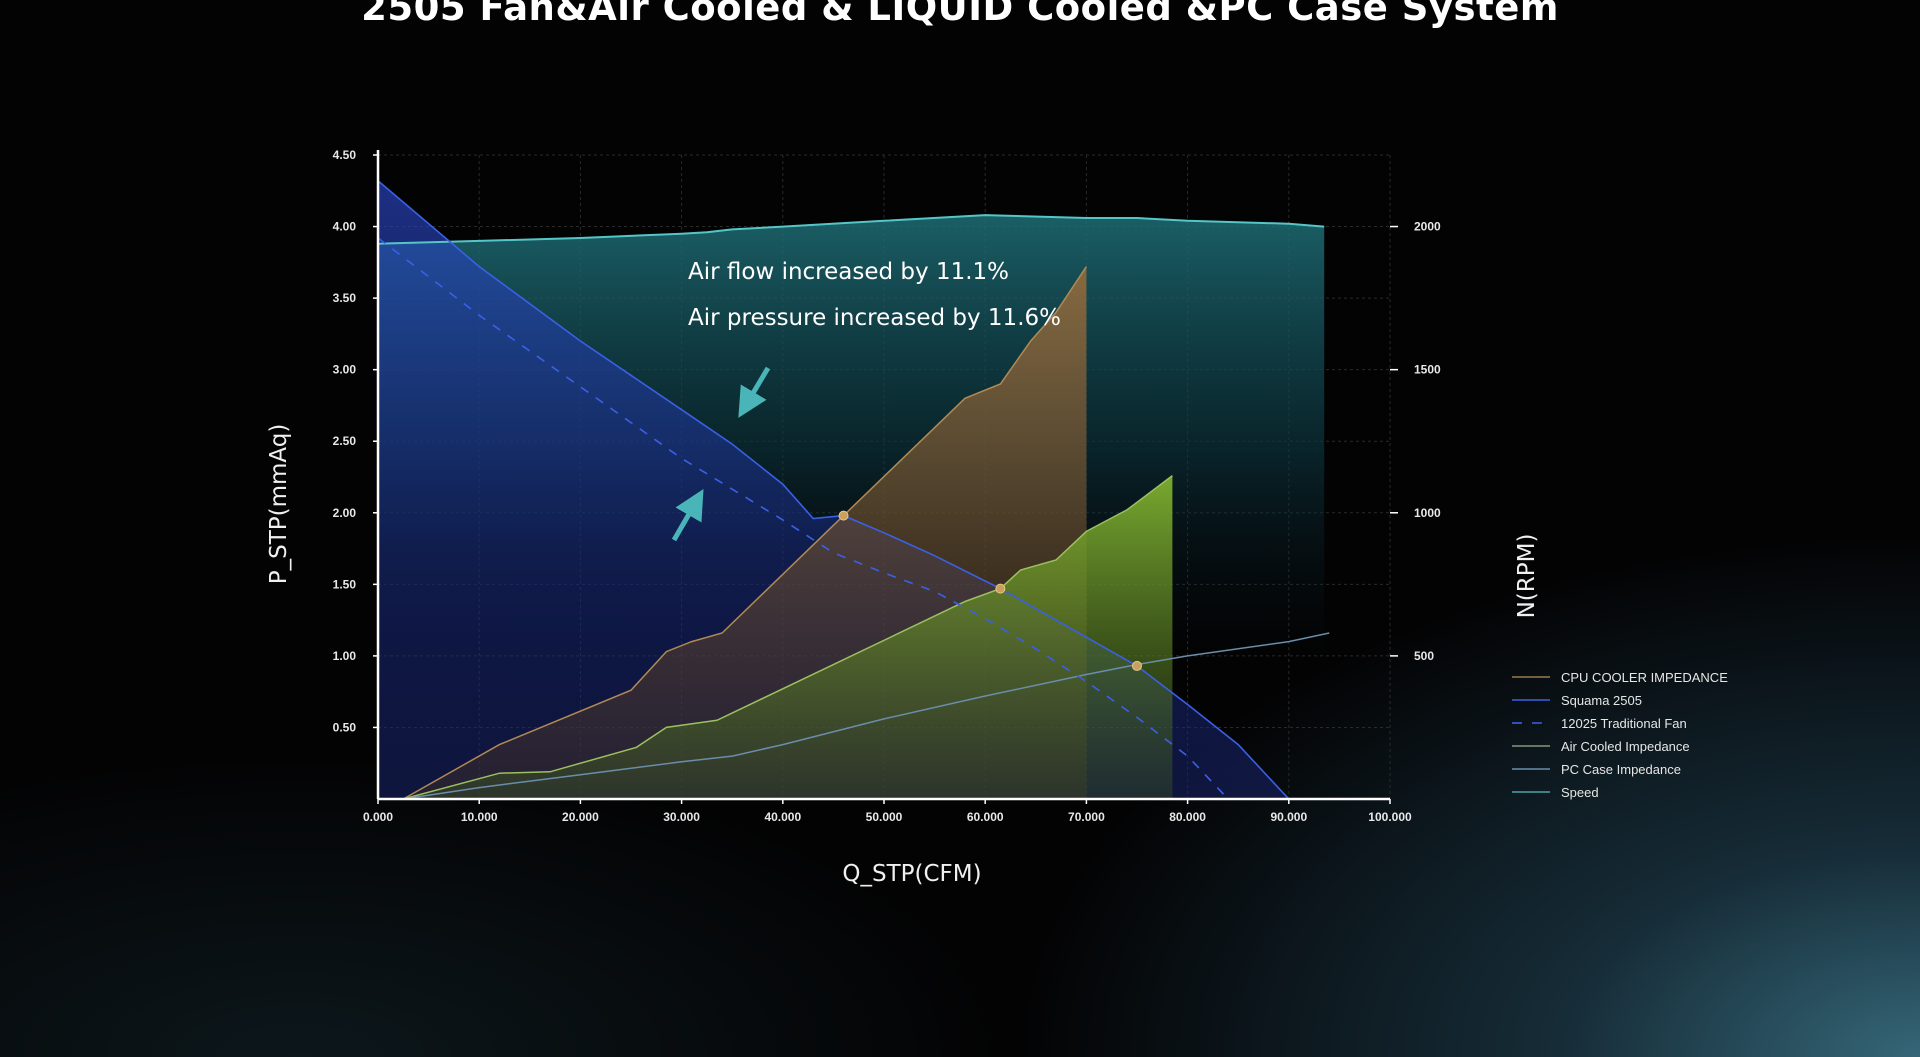  What do you see at coordinates (1601, 700) in the screenshot?
I see `legend-label-squama-2505: Squama 2505` at bounding box center [1601, 700].